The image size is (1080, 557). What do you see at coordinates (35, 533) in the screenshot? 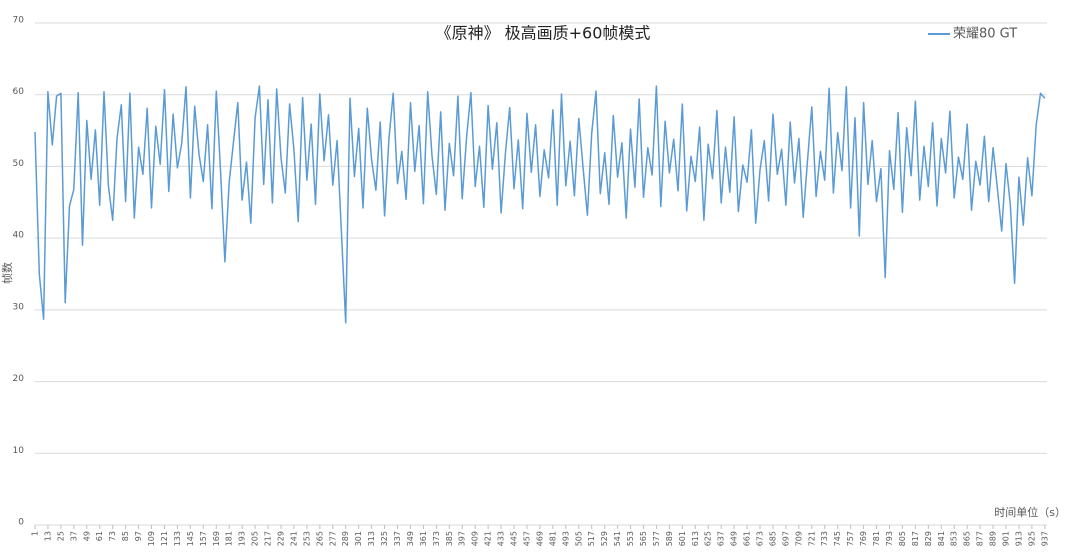
I see `x-tick-label: 1` at bounding box center [35, 533].